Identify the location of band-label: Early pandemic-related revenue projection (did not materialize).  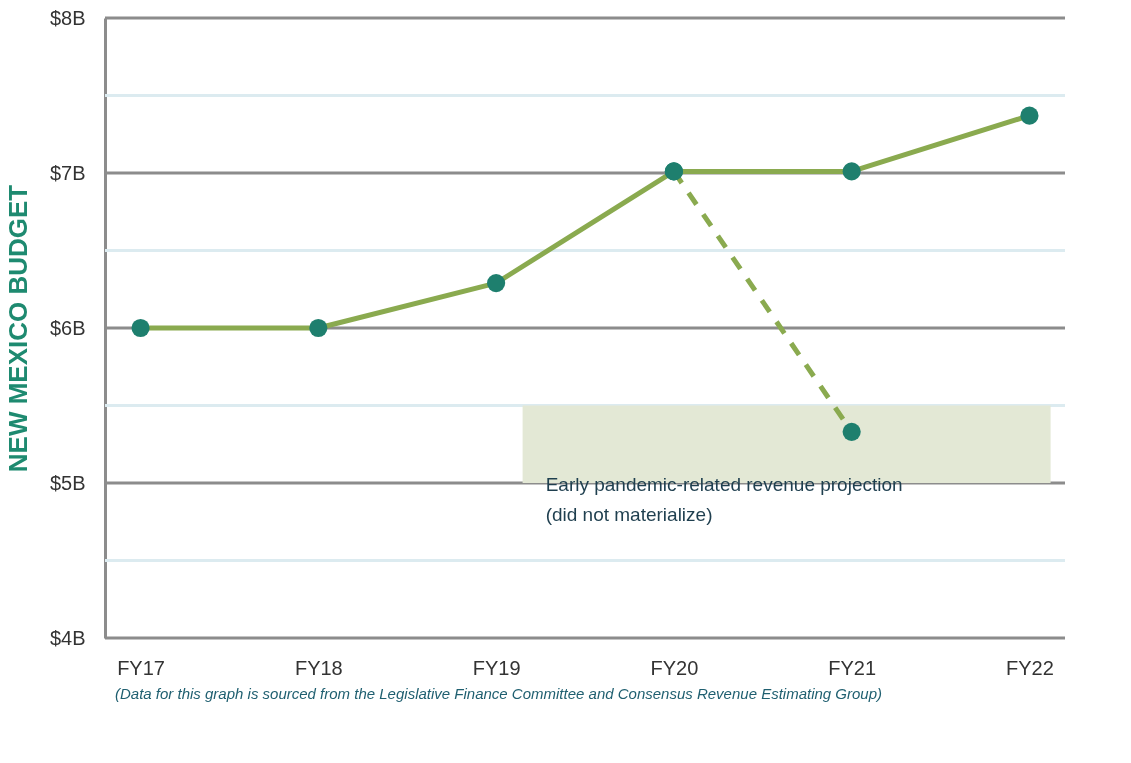
(724, 499).